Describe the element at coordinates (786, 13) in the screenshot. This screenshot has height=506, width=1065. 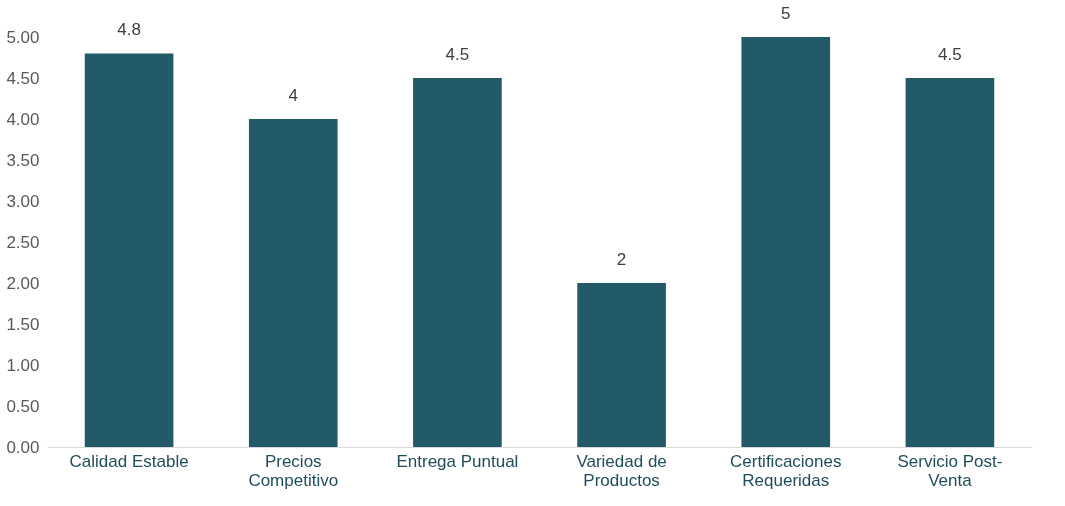
I see `data-label: 5` at that location.